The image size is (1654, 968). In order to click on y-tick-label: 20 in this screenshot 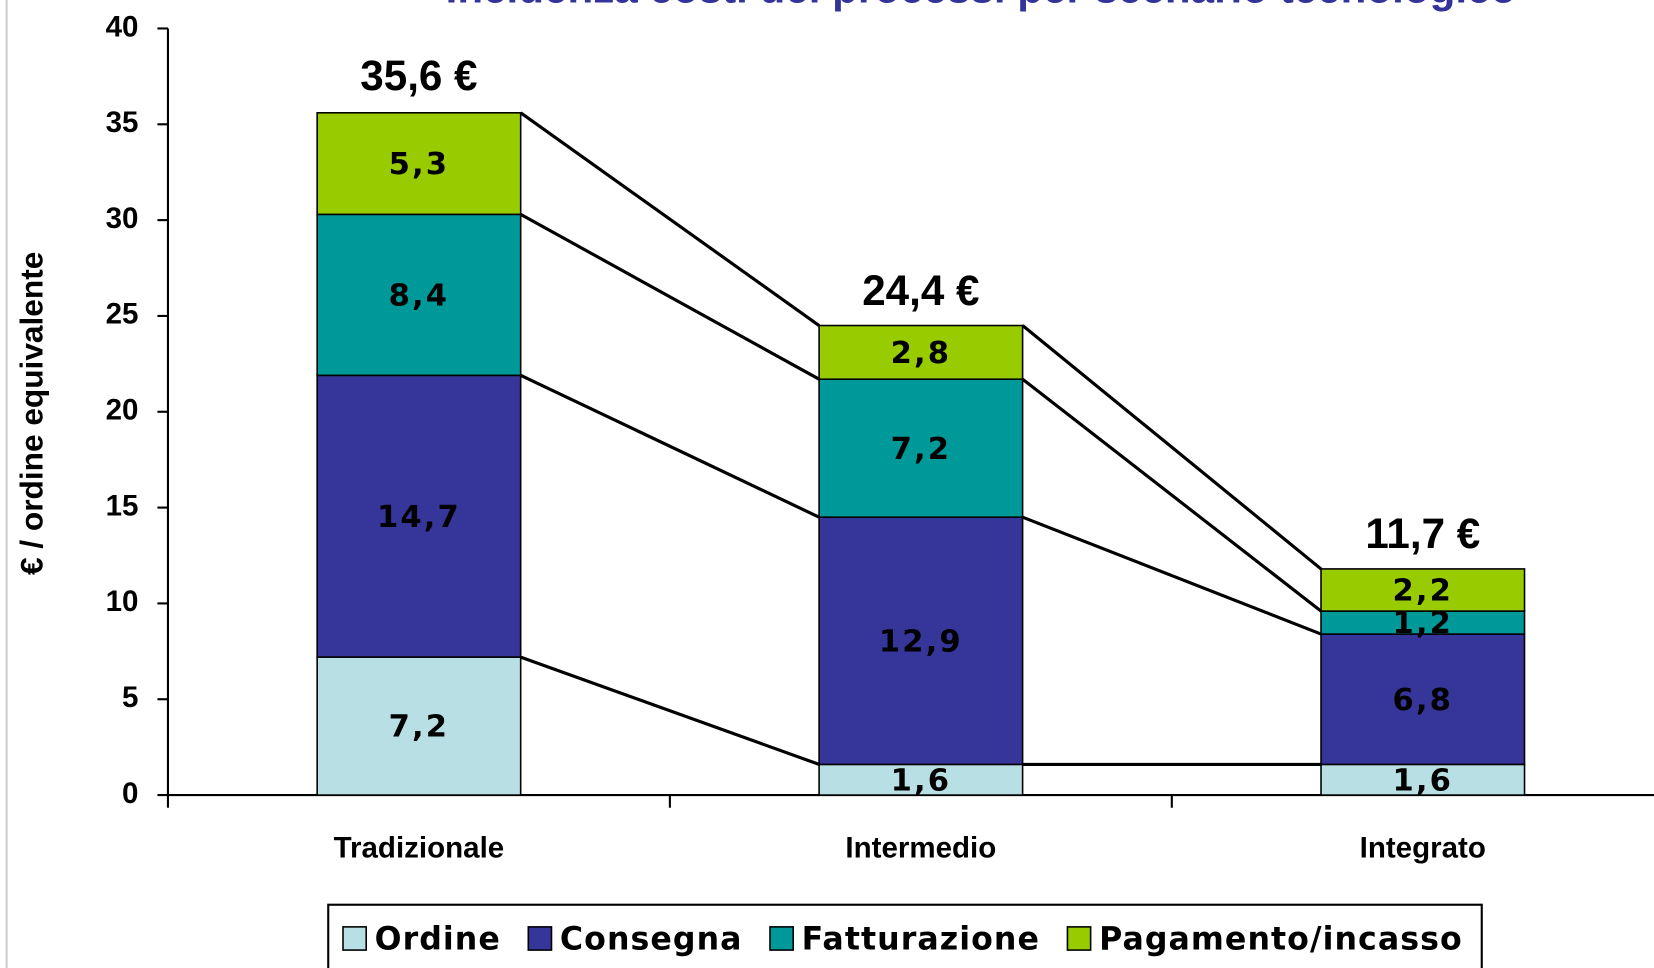, I will do `click(122, 410)`.